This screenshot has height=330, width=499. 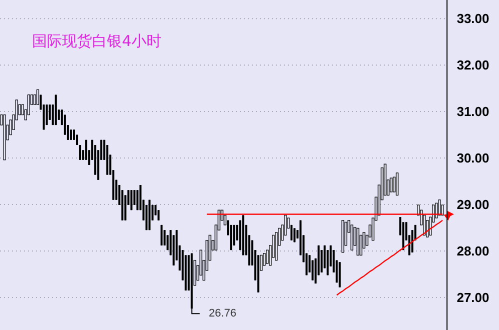 I want to click on y-tick-label: 30.00, so click(x=473, y=158).